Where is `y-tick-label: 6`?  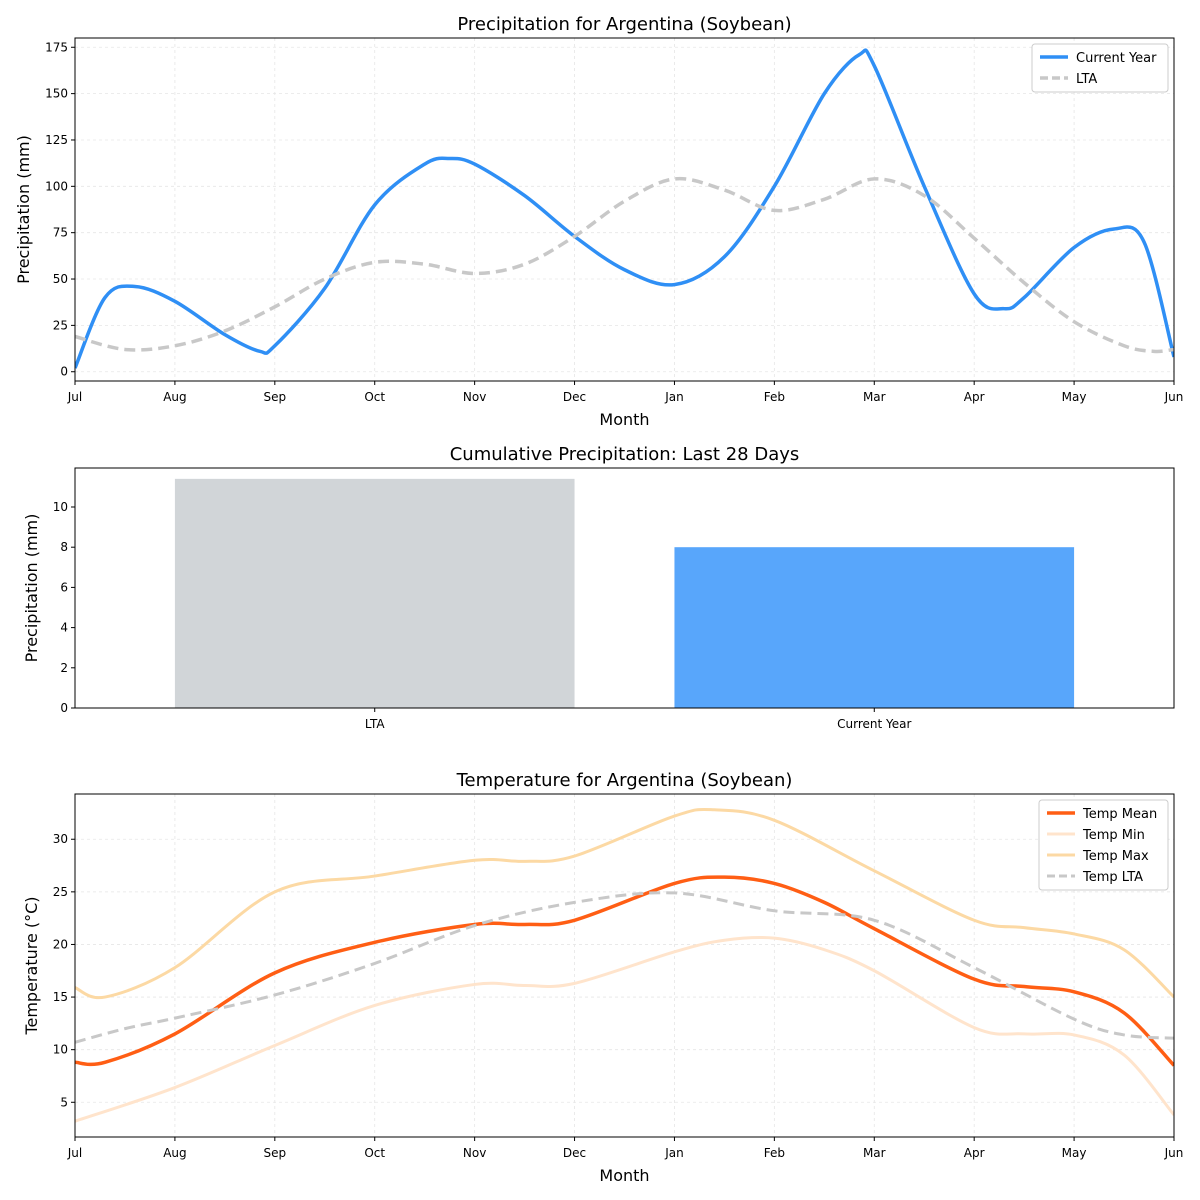 y-tick-label: 6 is located at coordinates (64, 587).